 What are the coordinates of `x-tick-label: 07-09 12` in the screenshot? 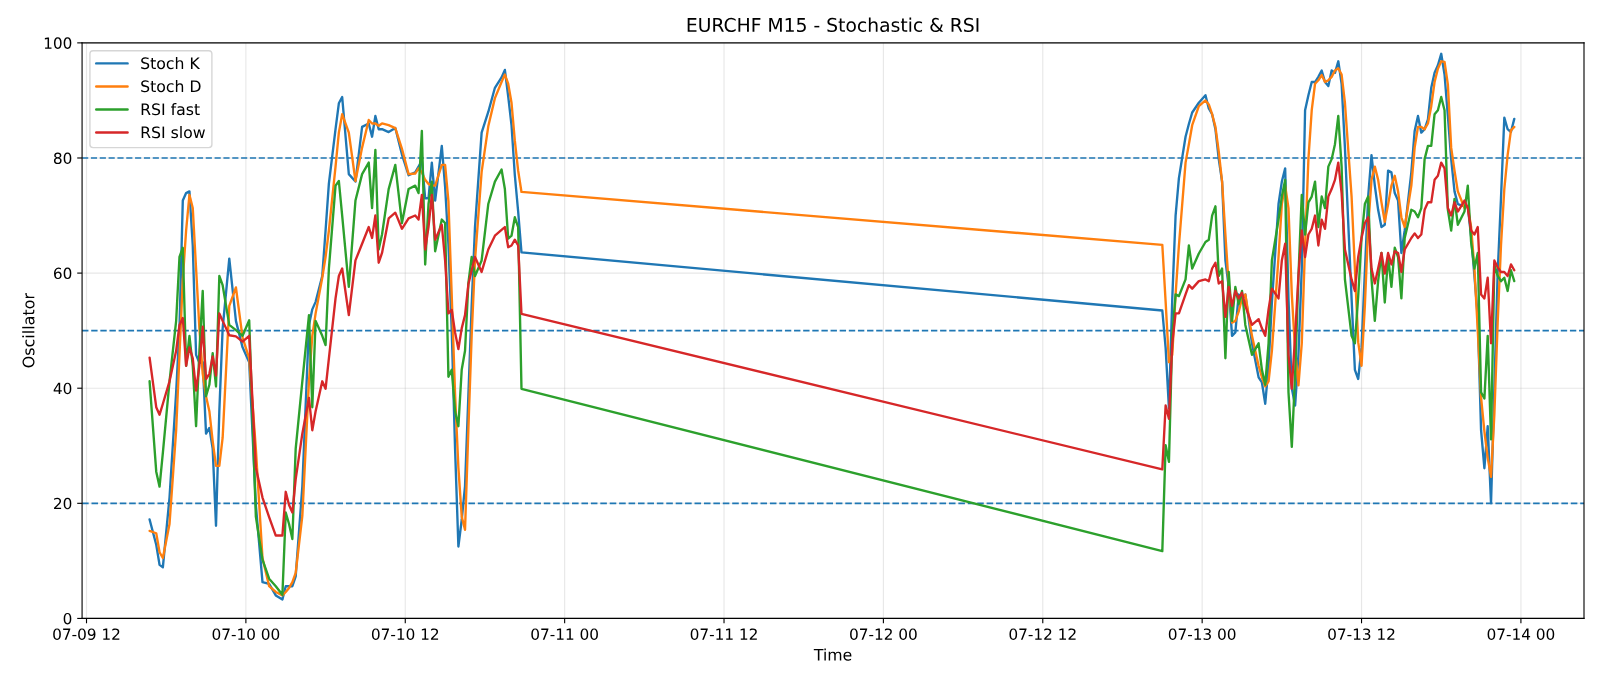 It's located at (86, 634).